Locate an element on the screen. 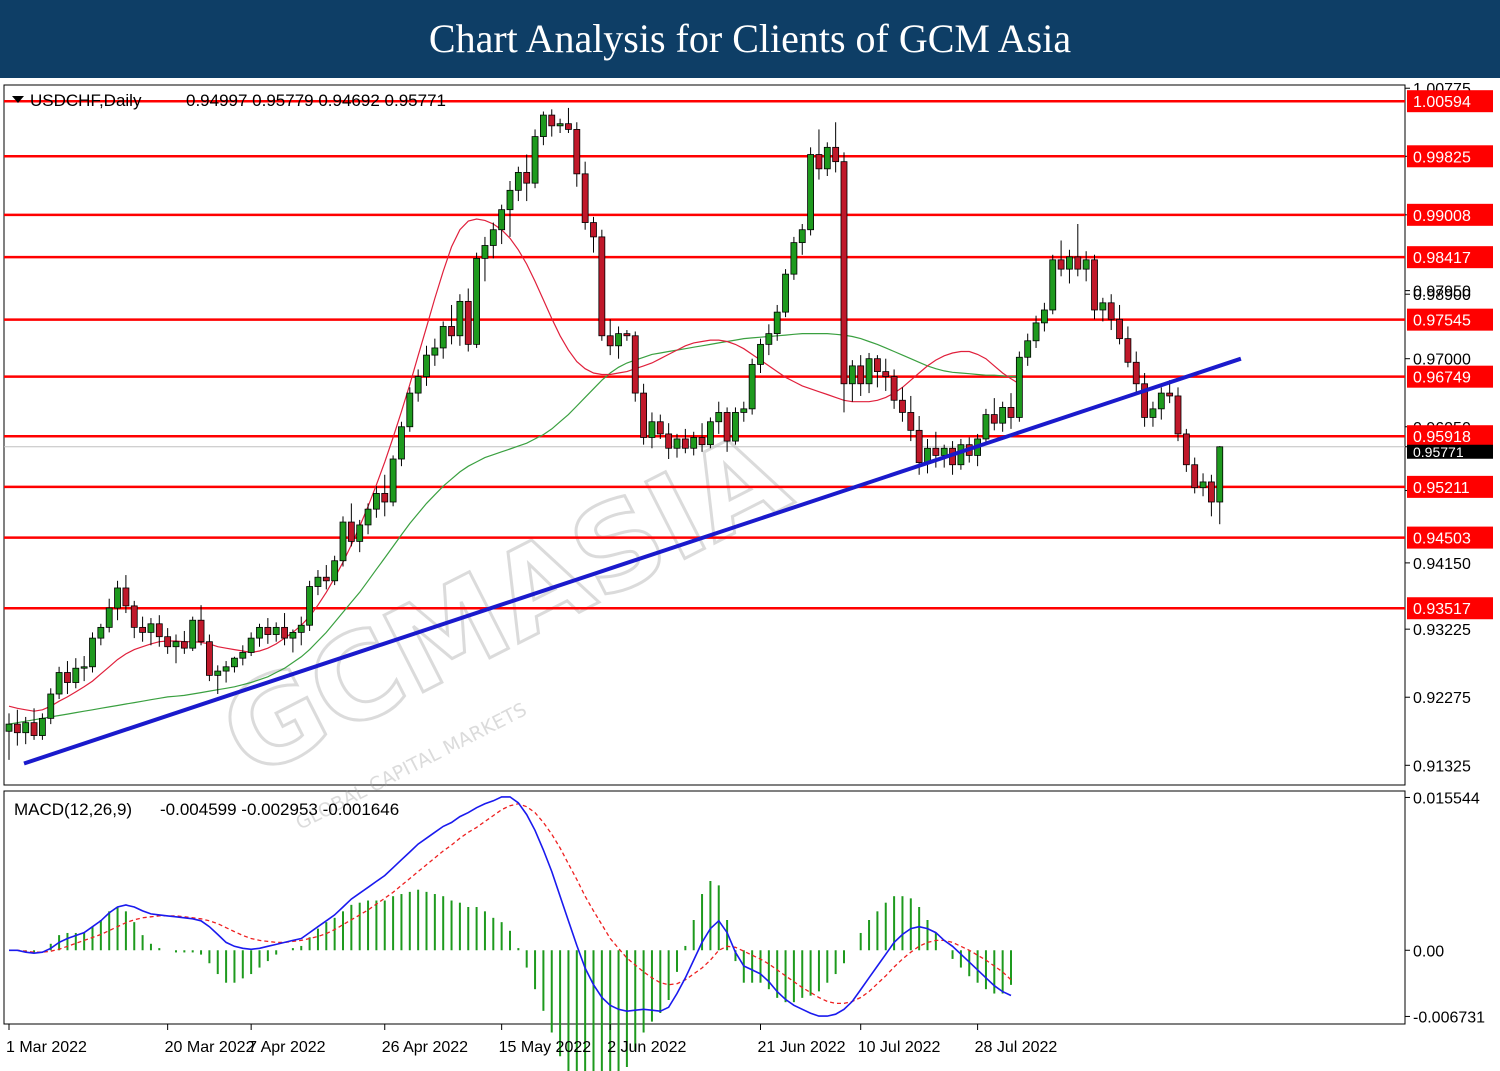 This screenshot has width=1500, height=1071. macd-main-line is located at coordinates (510, 906).